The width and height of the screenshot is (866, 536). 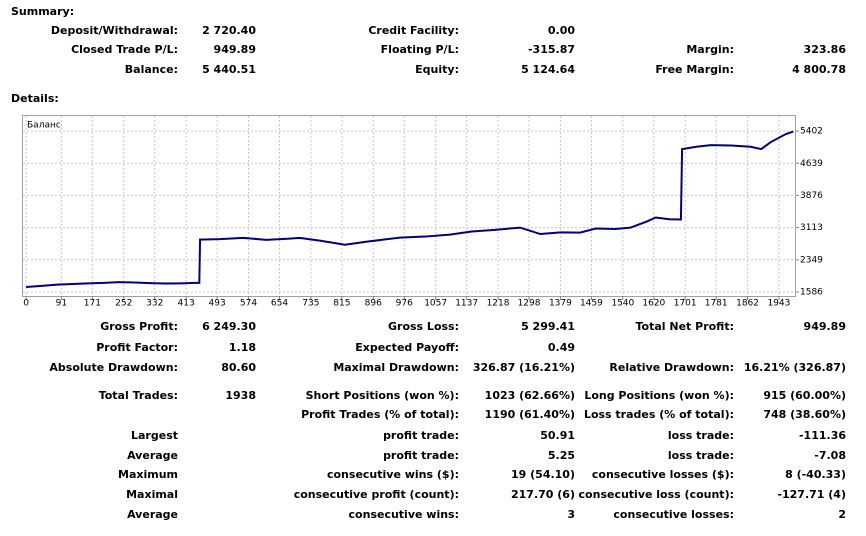 What do you see at coordinates (795, 367) in the screenshot?
I see `field-value: 16.21% (326.87)` at bounding box center [795, 367].